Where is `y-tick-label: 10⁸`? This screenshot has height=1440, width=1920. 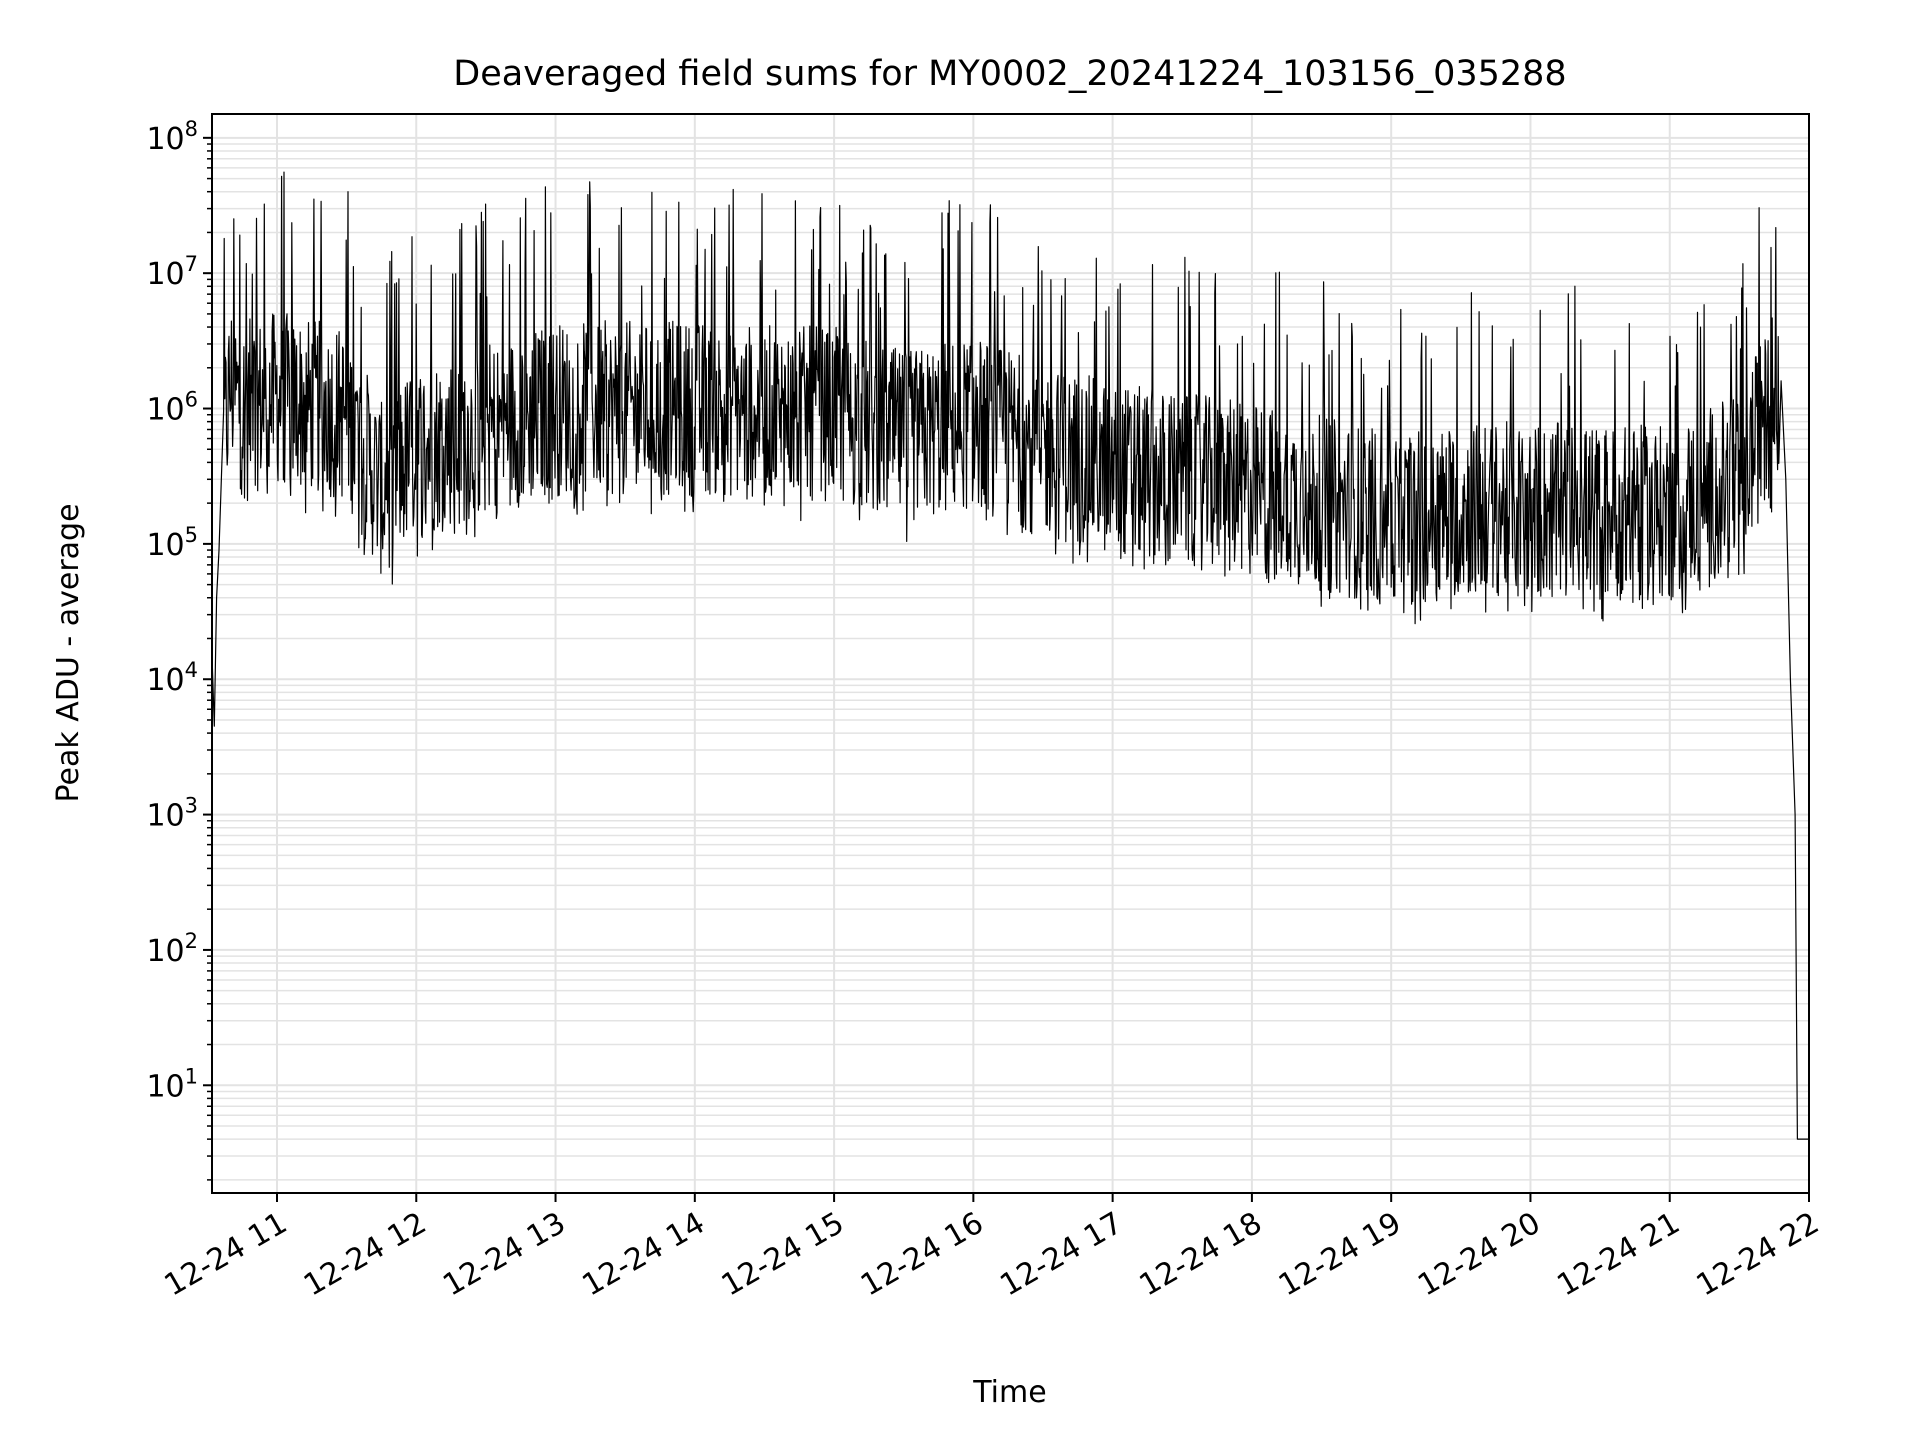
y-tick-label: 10⁸ is located at coordinates (172, 137).